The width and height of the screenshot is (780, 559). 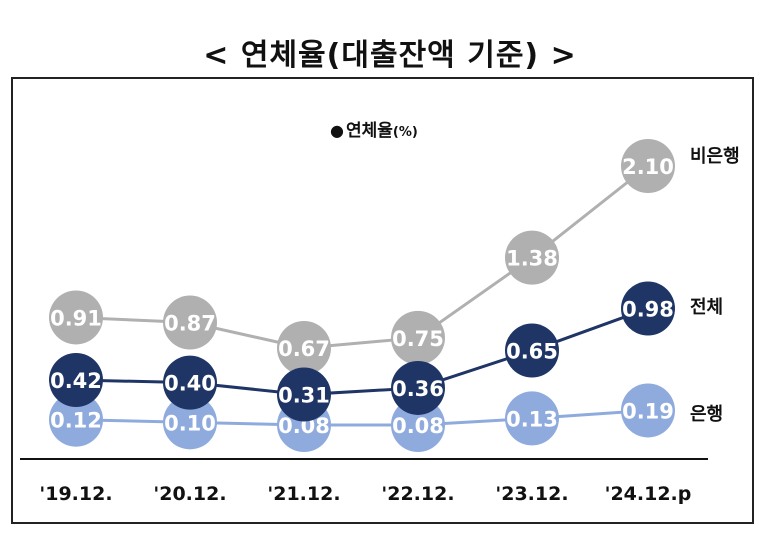 I want to click on data-label-bank: 0.19, so click(x=648, y=411).